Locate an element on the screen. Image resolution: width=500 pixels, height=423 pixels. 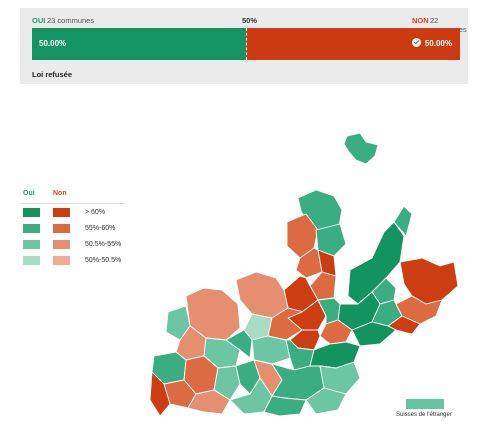
legend-row: 50.5%-55% is located at coordinates (75, 245).